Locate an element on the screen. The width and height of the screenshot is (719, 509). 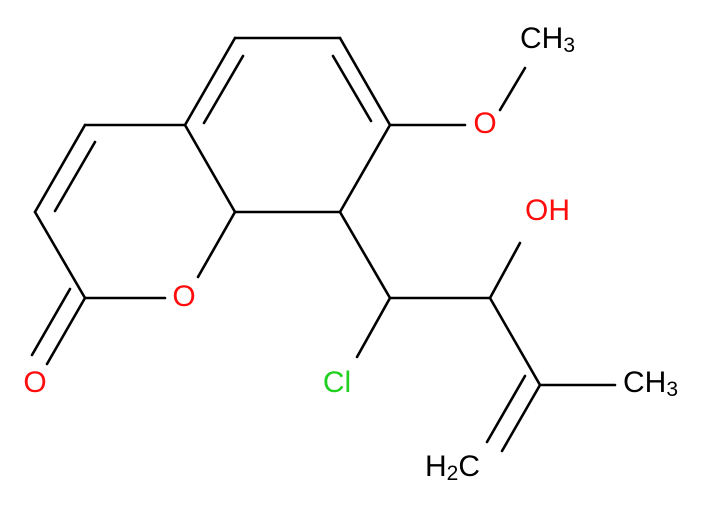
atom-label: OH is located at coordinates (547, 210).